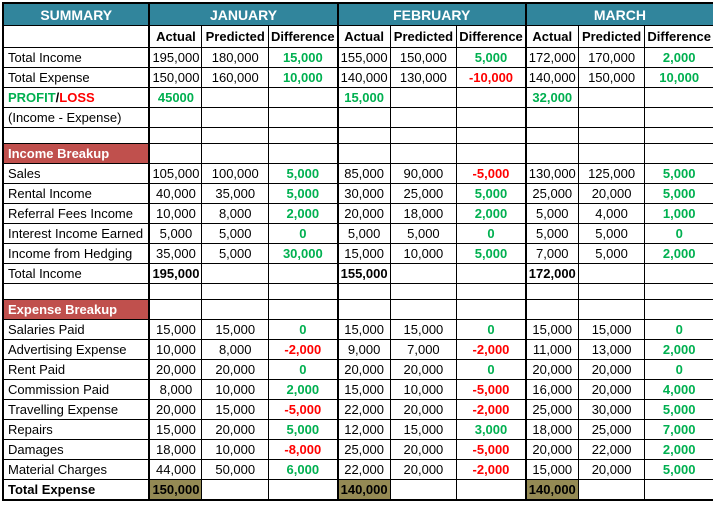  I want to click on row-label: Material Charges, so click(76, 469).